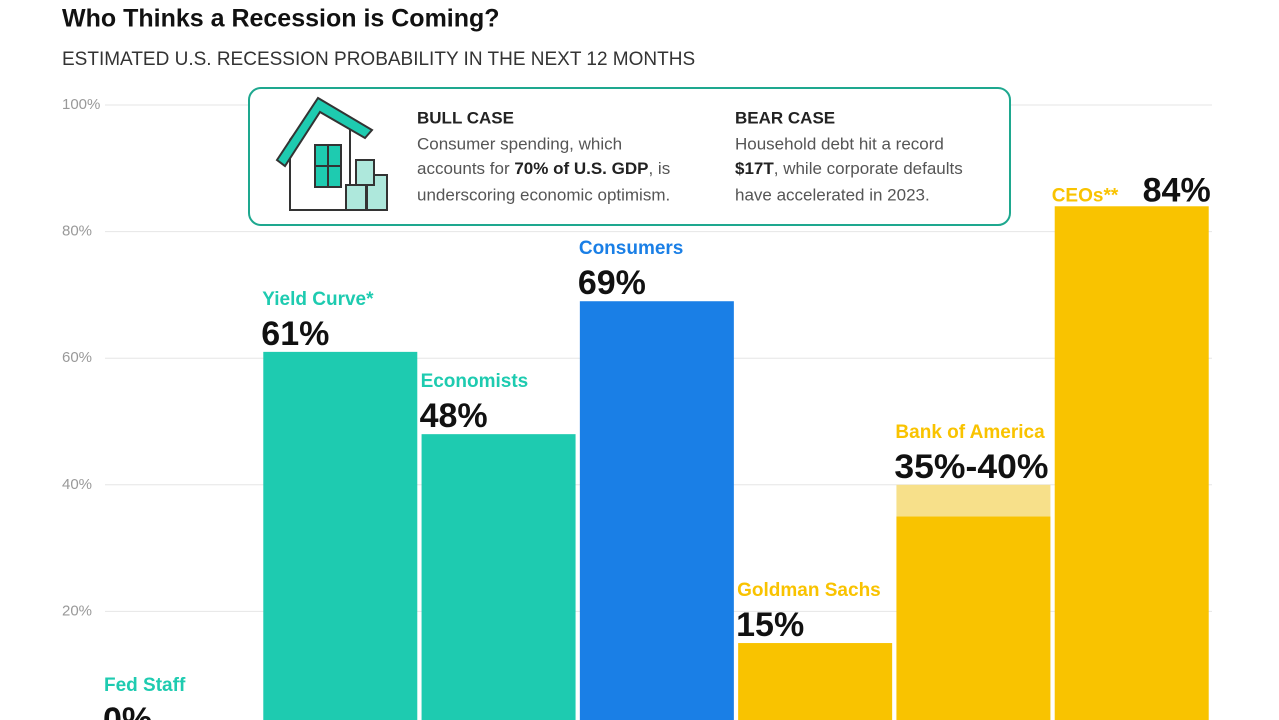 The image size is (1279, 720). What do you see at coordinates (454, 416) in the screenshot?
I see `value-label: 48%` at bounding box center [454, 416].